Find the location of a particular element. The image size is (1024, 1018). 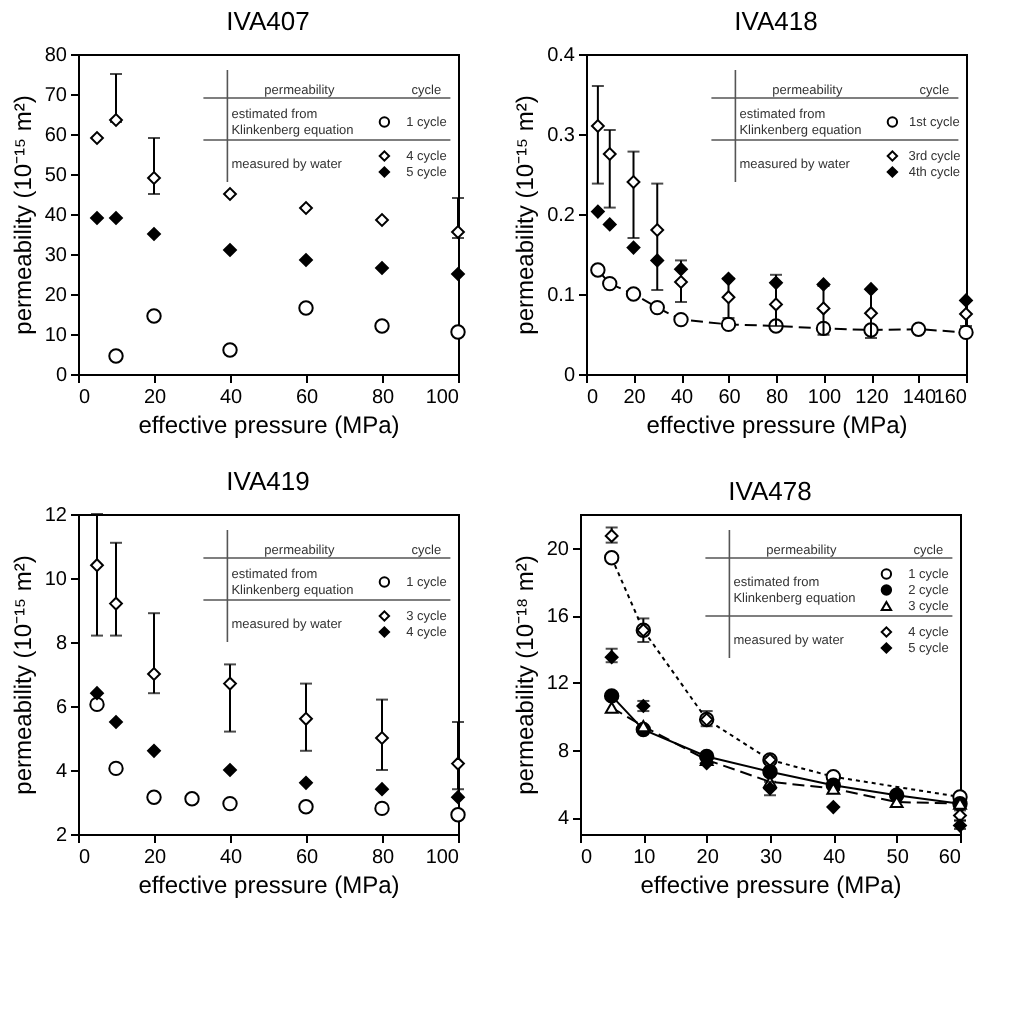

x-tick-label: 30 is located at coordinates (771, 858).